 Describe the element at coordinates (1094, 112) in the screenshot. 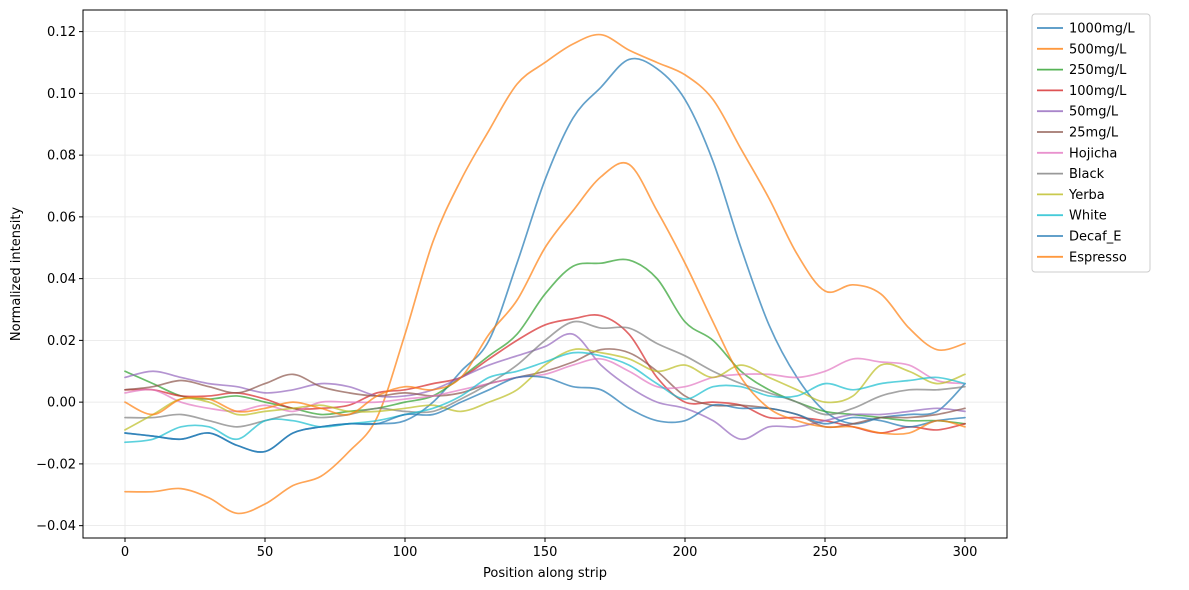

I see `legend-label-50mg-l: 50mg/L` at that location.